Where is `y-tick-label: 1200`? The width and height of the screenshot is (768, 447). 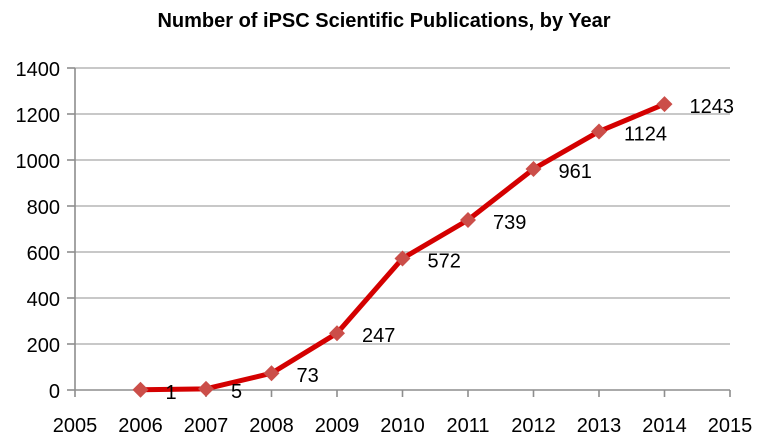
y-tick-label: 1200 is located at coordinates (38, 116).